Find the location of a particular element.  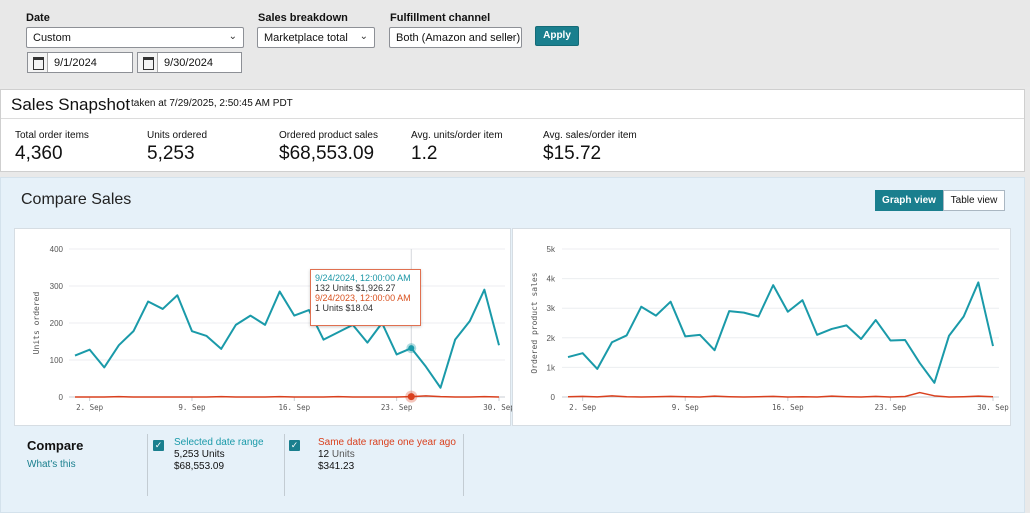

snapshot-title: Sales Snapshot is located at coordinates (71, 104).